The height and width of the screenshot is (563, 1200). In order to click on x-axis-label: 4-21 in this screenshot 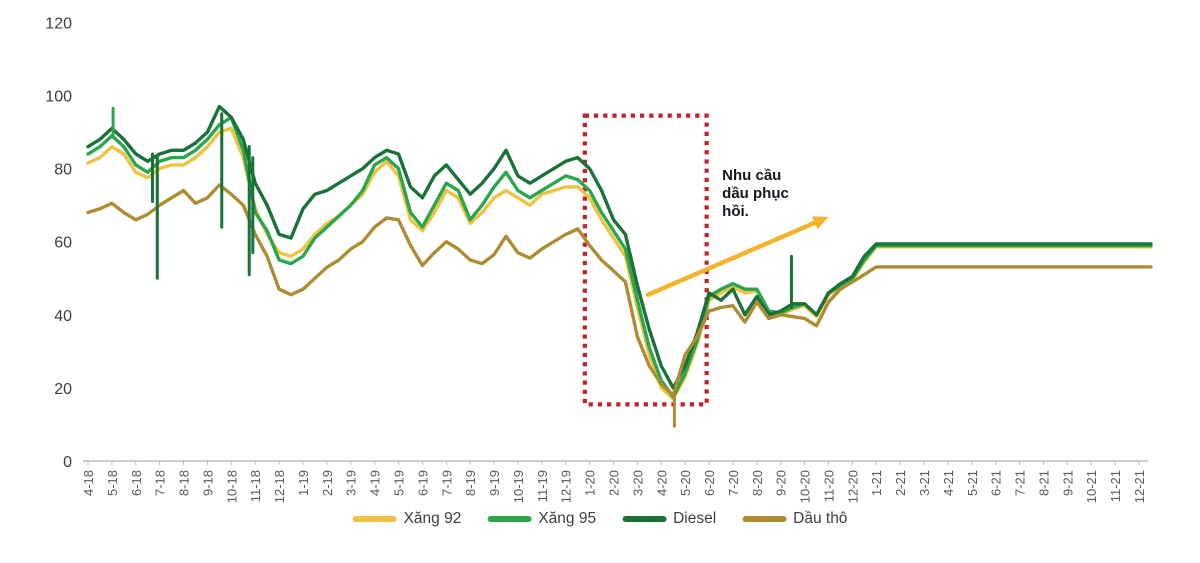, I will do `click(948, 483)`.